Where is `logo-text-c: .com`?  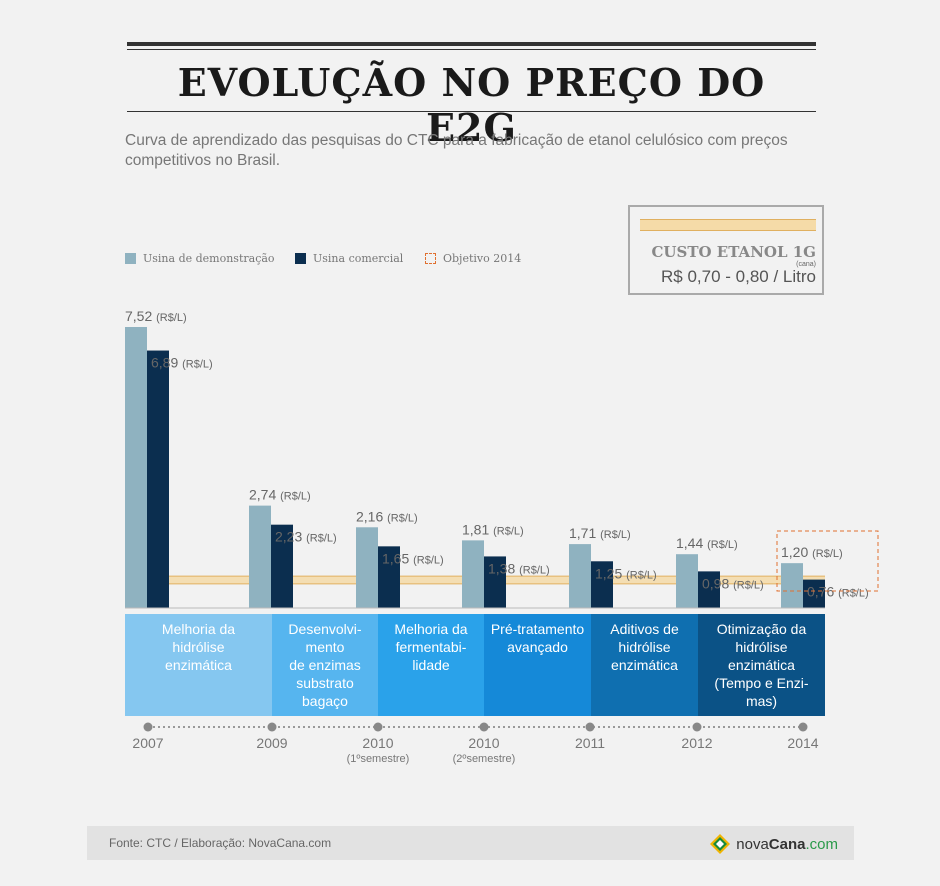
logo-text-c: .com is located at coordinates (821, 844).